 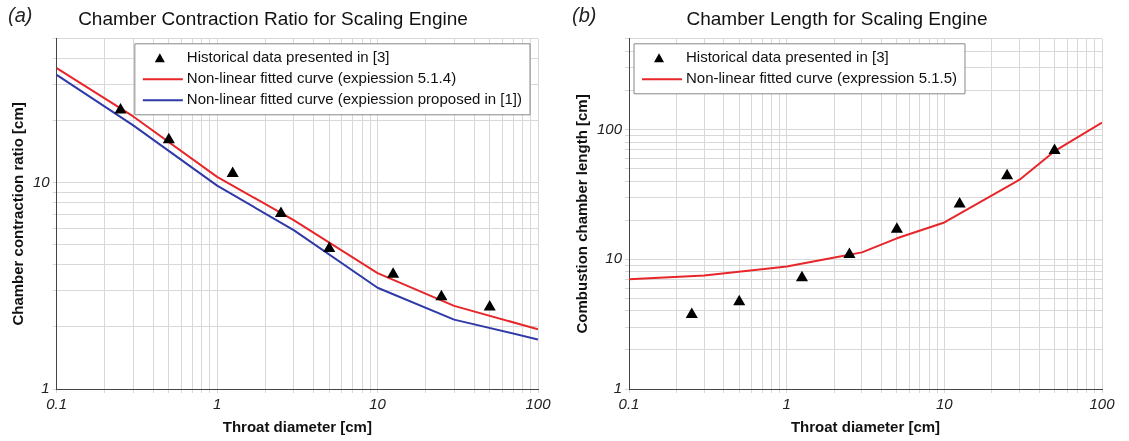 What do you see at coordinates (18, 214) in the screenshot?
I see `y-axis-title: Chamber contraction ratio [cm]` at bounding box center [18, 214].